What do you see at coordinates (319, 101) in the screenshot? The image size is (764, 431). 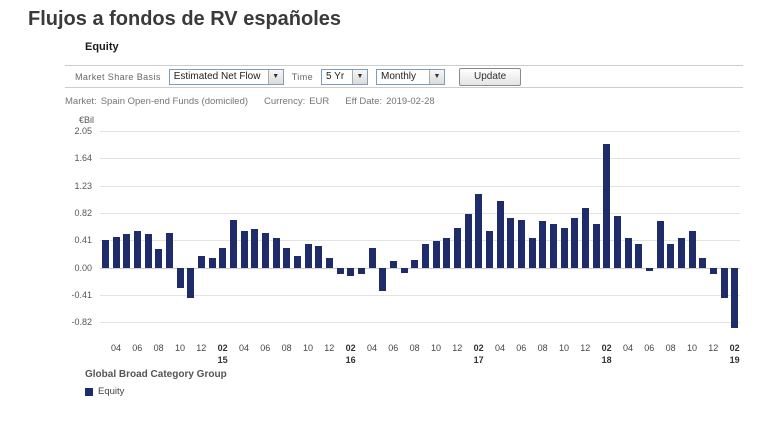 I see `currency-value: EUR` at bounding box center [319, 101].